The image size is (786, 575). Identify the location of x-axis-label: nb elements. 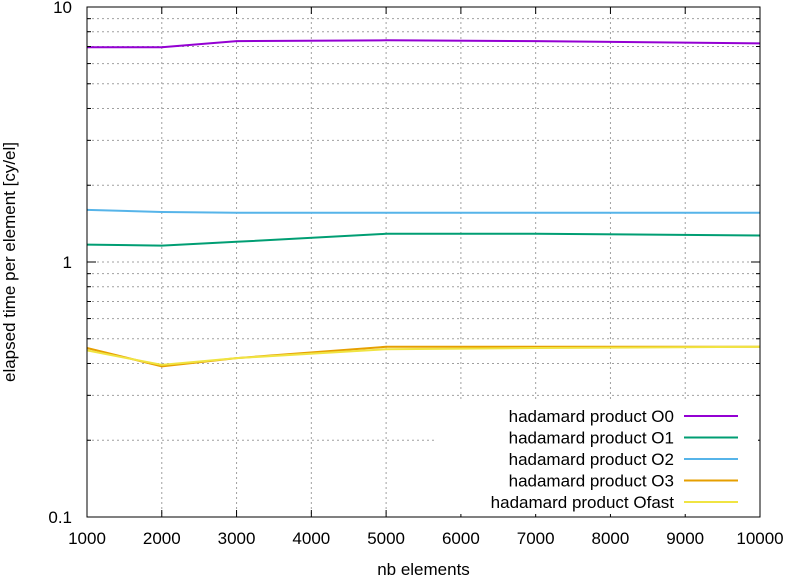
(423, 567).